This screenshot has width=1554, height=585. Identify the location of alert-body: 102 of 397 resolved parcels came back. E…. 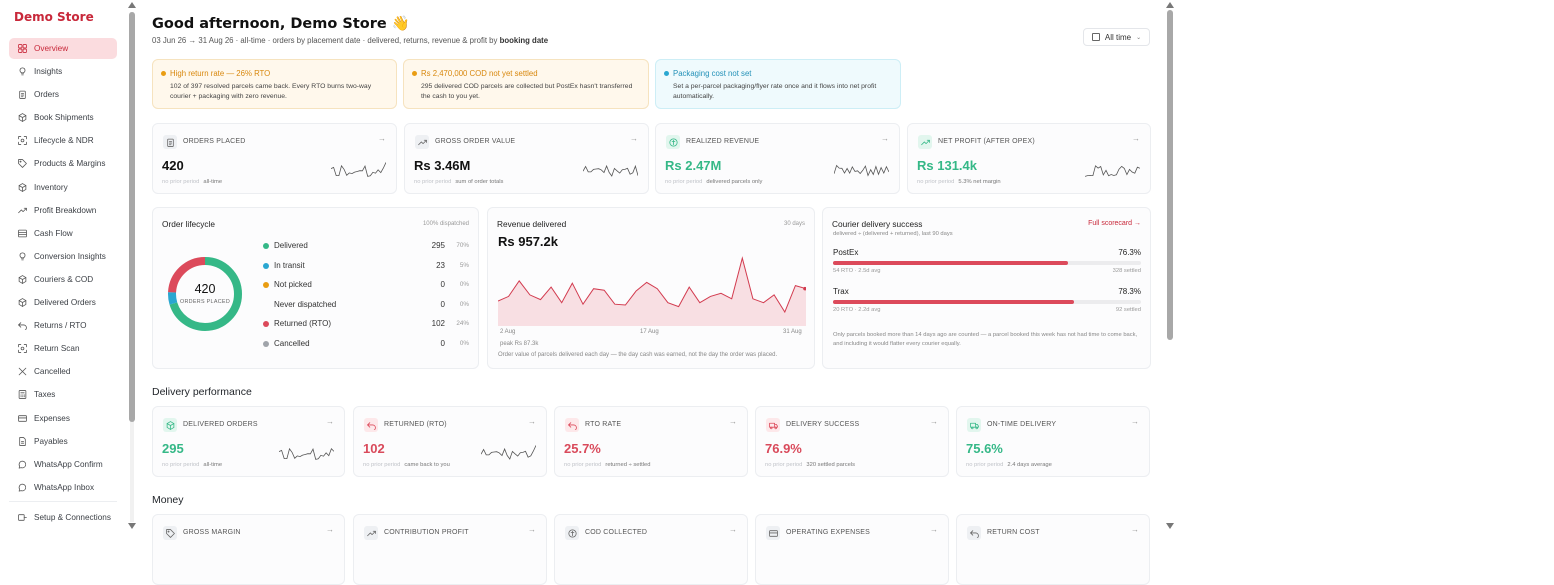
(271, 92).